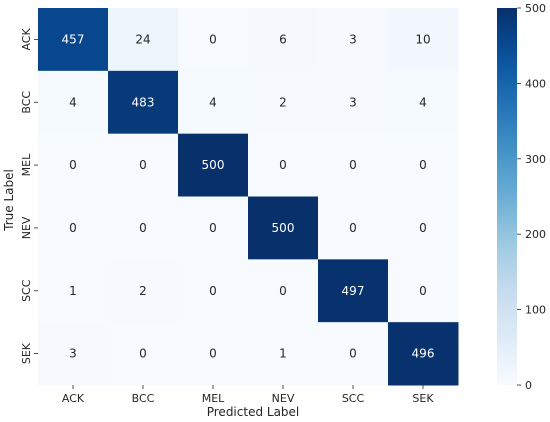 The width and height of the screenshot is (550, 422). Describe the element at coordinates (73, 398) in the screenshot. I see `x-tick-label: ACK` at that location.